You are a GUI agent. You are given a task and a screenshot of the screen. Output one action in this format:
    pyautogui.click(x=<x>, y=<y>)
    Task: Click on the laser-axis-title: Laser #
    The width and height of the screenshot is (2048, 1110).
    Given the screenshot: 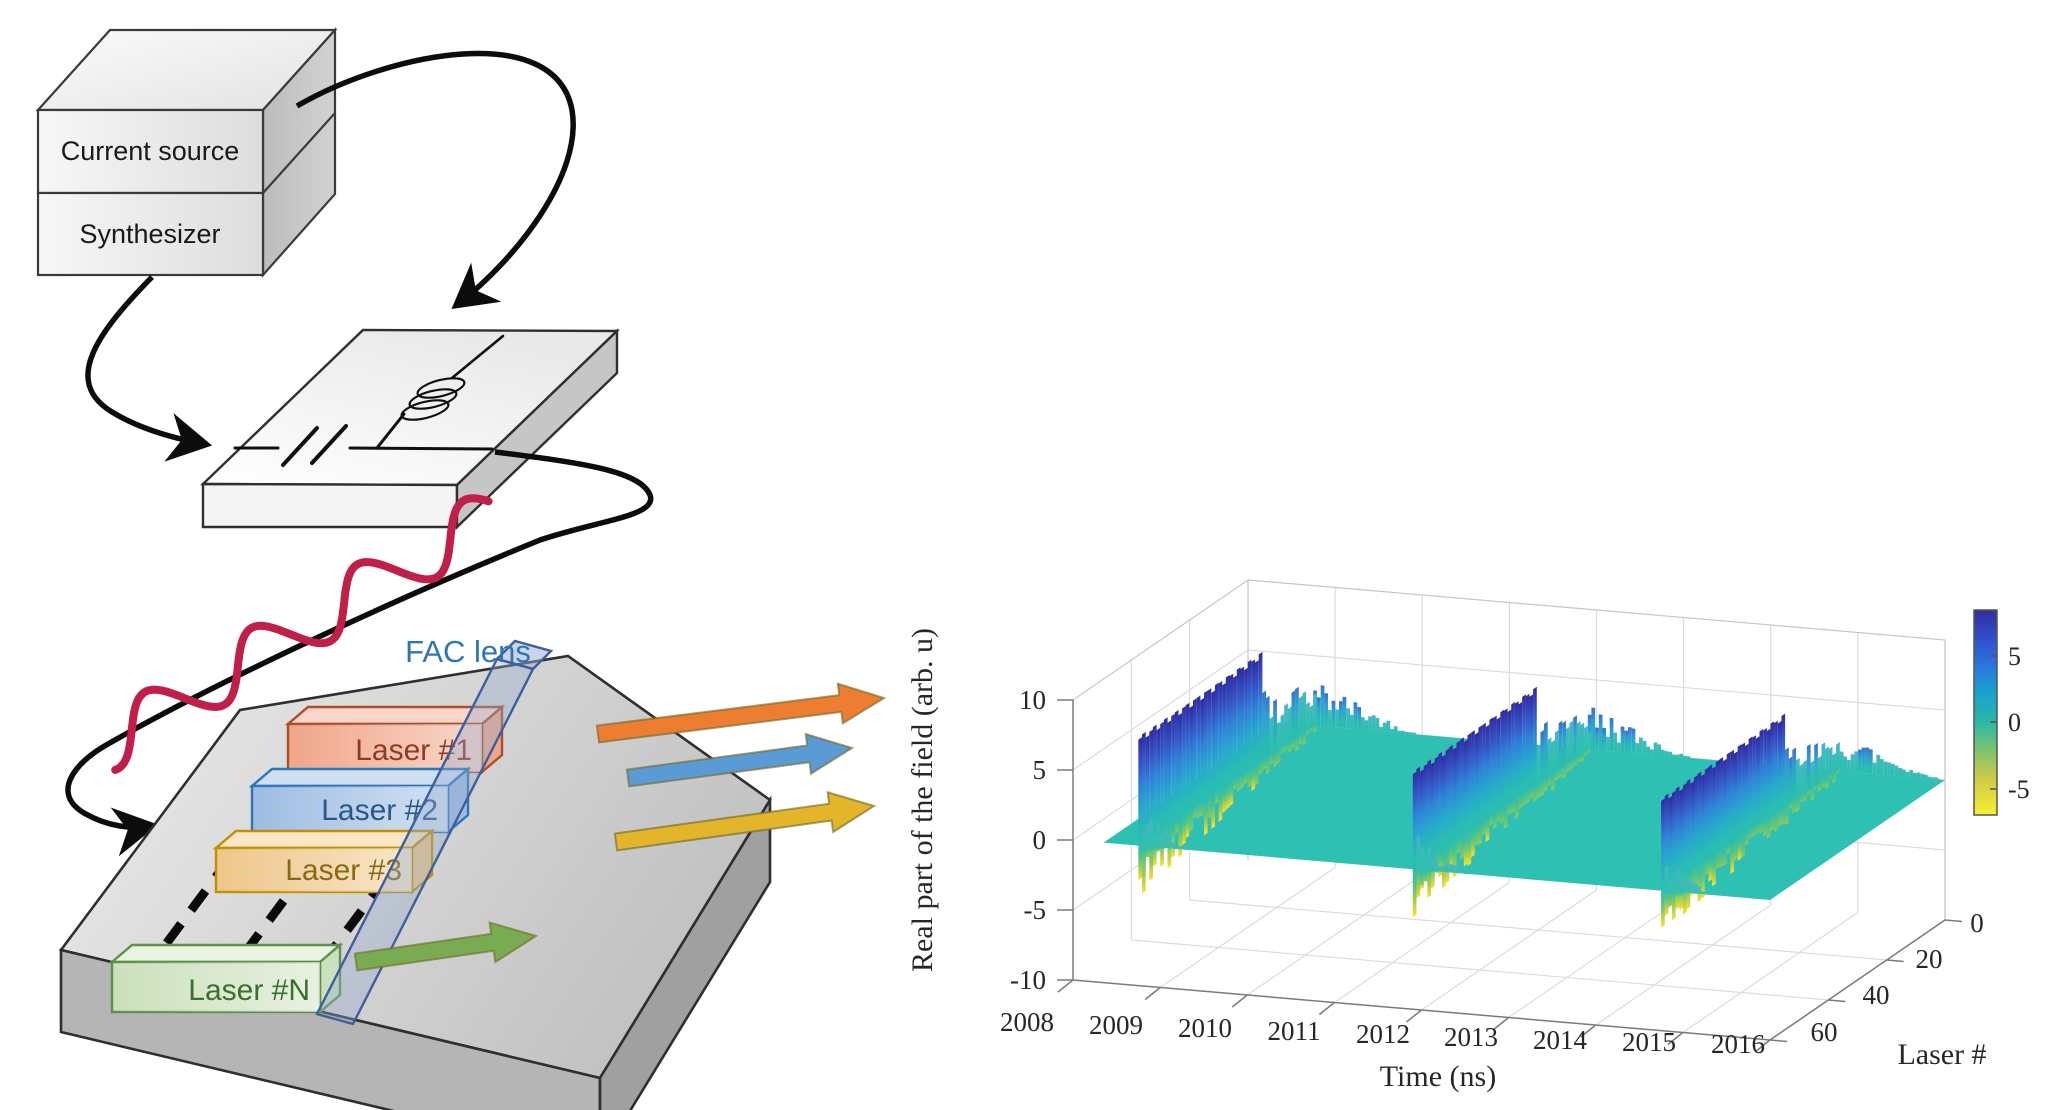 What is the action you would take?
    pyautogui.click(x=1941, y=1054)
    